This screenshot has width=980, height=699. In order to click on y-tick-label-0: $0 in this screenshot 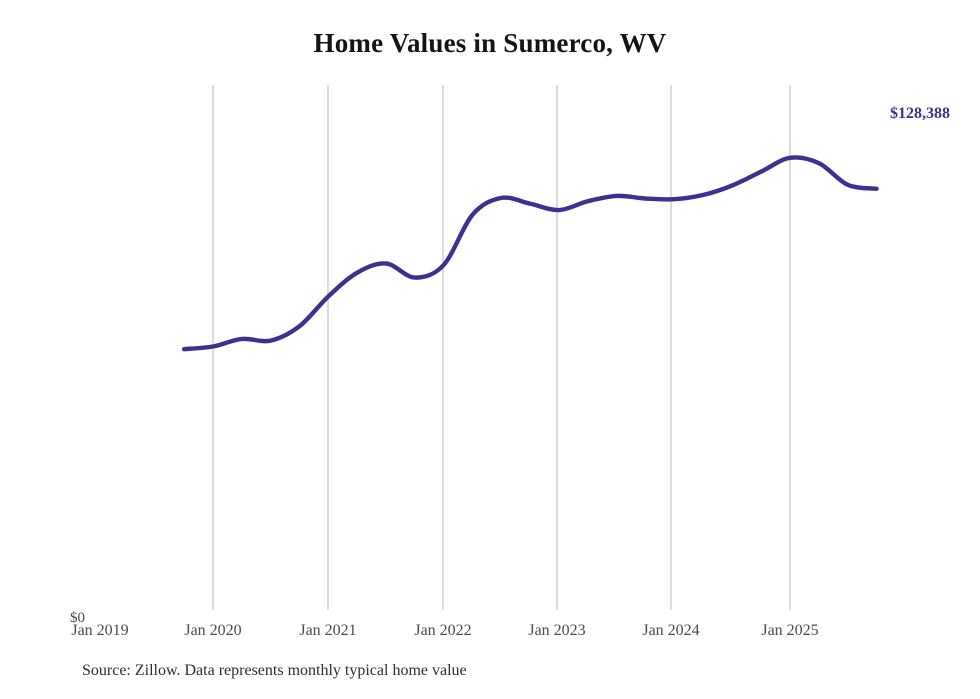, I will do `click(77, 618)`.